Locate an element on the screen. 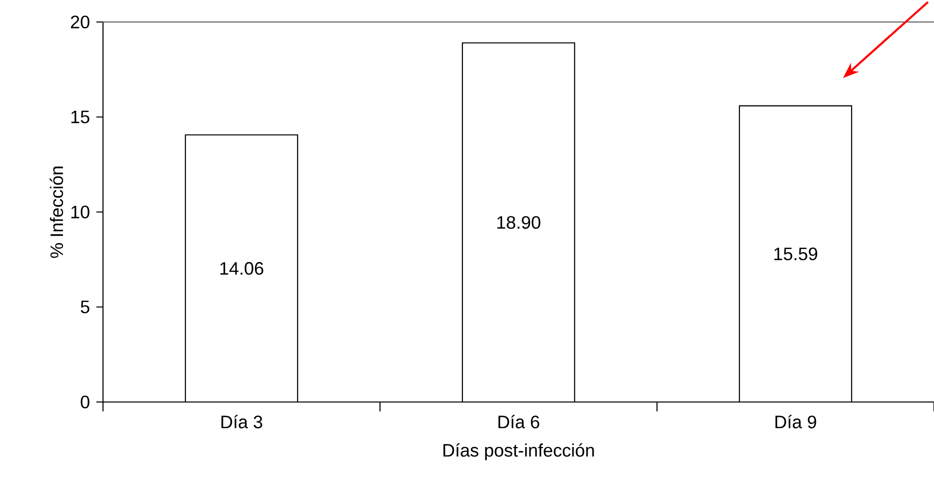 Image resolution: width=934 pixels, height=503 pixels. y-axis-title: % Infección is located at coordinates (57, 212).